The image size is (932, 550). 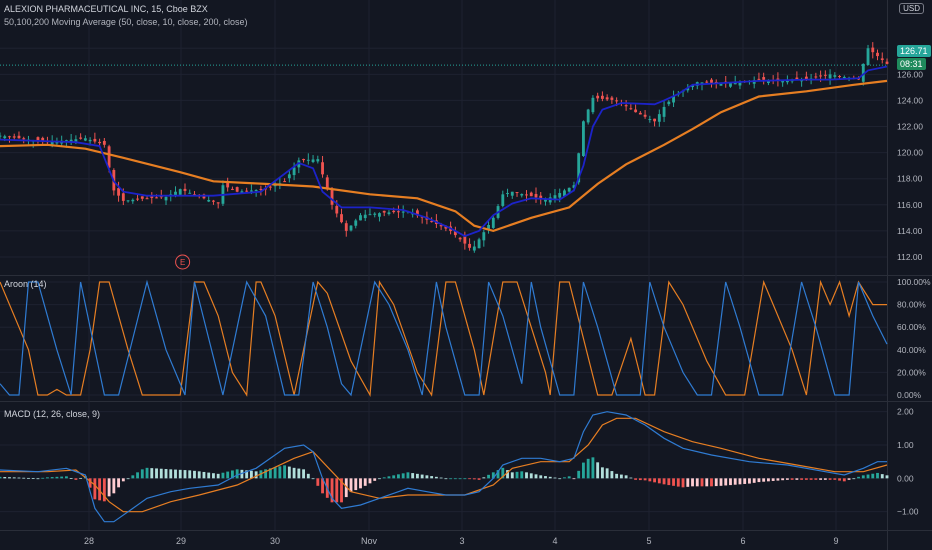 I want to click on currency-badge: USD, so click(x=911, y=8).